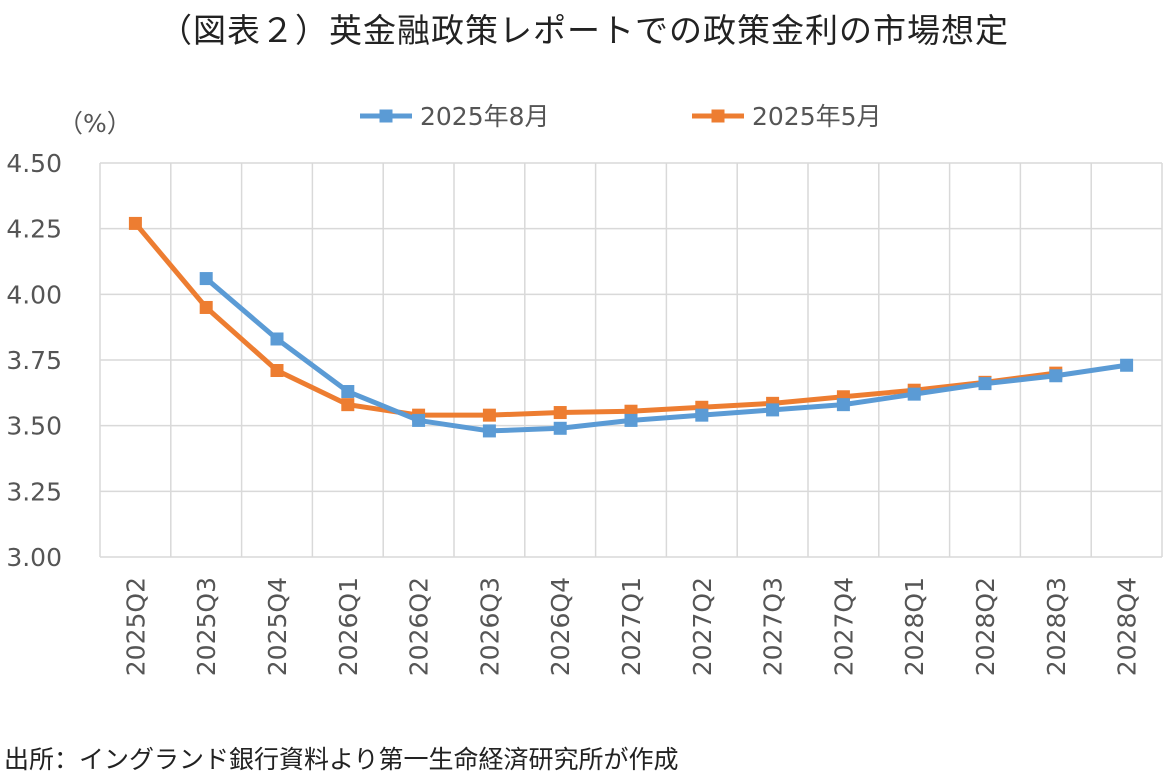 Image resolution: width=1168 pixels, height=780 pixels. What do you see at coordinates (34, 294) in the screenshot?
I see `y-tick-label: 4.00` at bounding box center [34, 294].